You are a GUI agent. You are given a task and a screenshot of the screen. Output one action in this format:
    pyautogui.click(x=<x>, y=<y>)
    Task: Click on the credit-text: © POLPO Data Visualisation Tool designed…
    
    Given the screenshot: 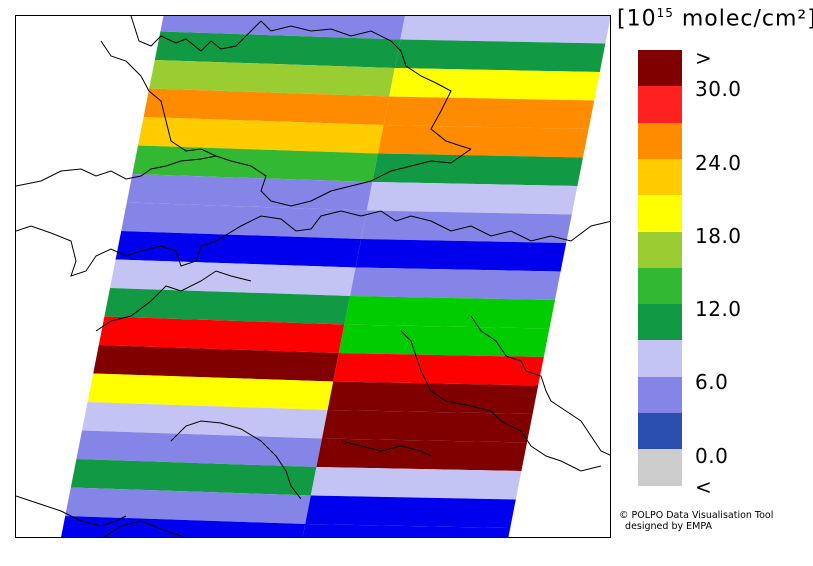 What is the action you would take?
    pyautogui.click(x=696, y=521)
    